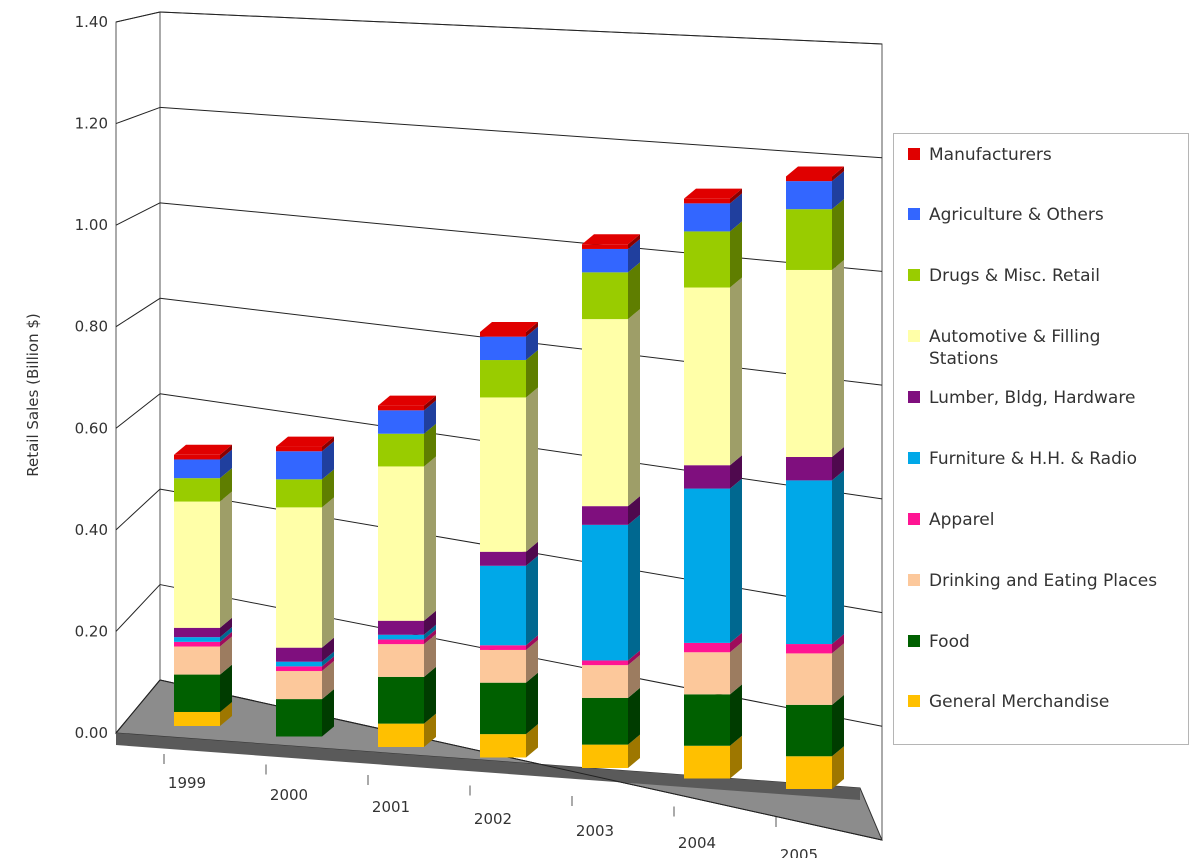  I want to click on y-axis-ticks: 0.00 0.20 0.40 0.60 0.80 1.00 1.20 1.40, so click(91, 377).